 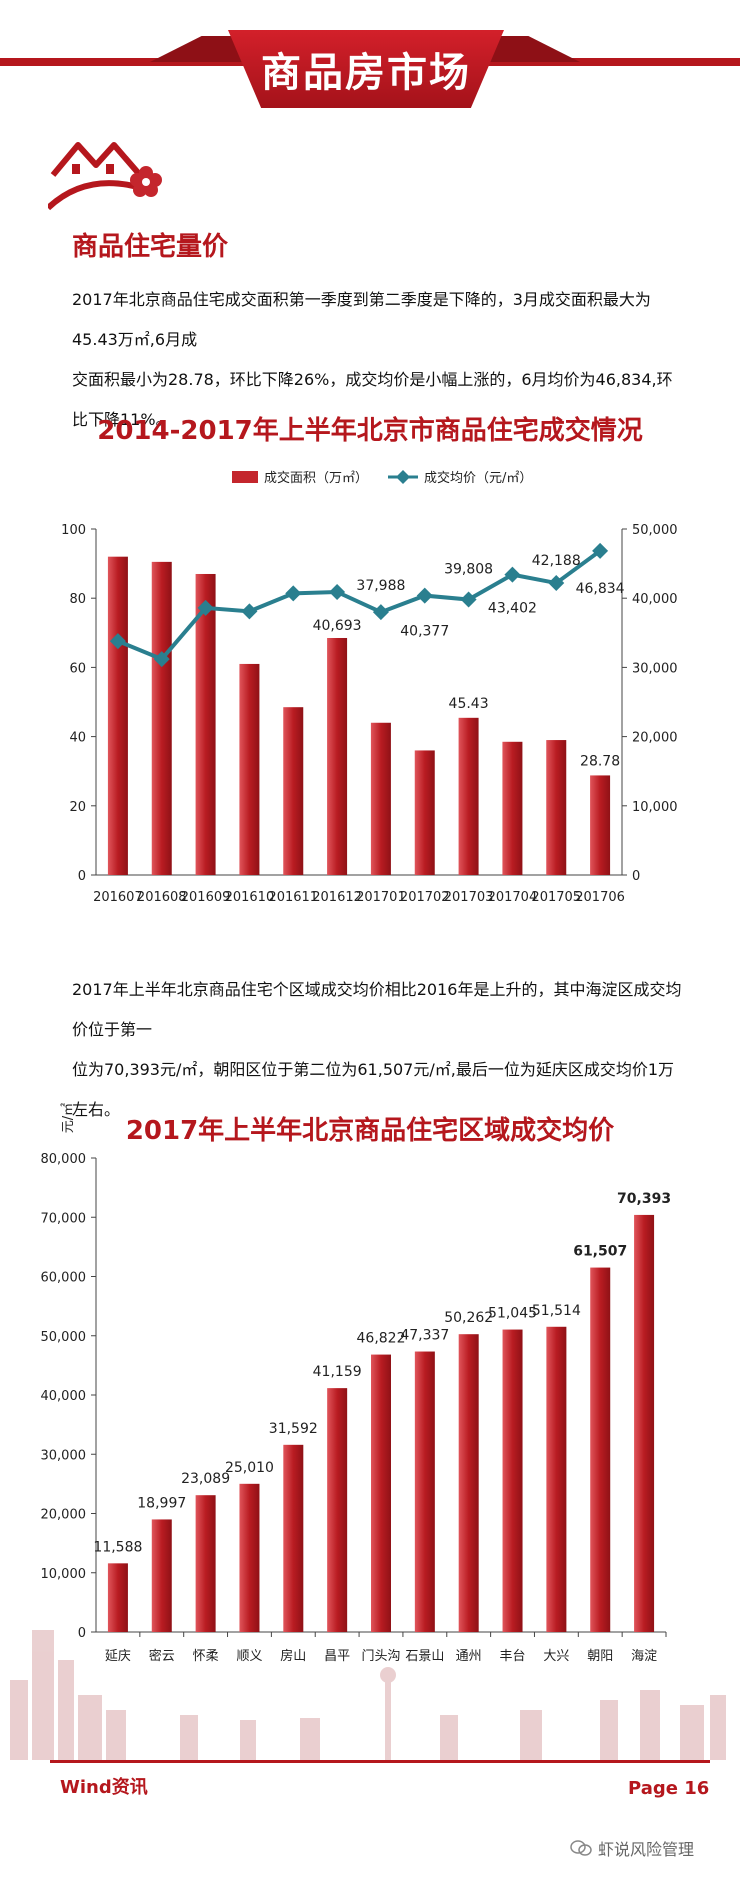 I want to click on district-value-label: 51,514, so click(x=556, y=1311).